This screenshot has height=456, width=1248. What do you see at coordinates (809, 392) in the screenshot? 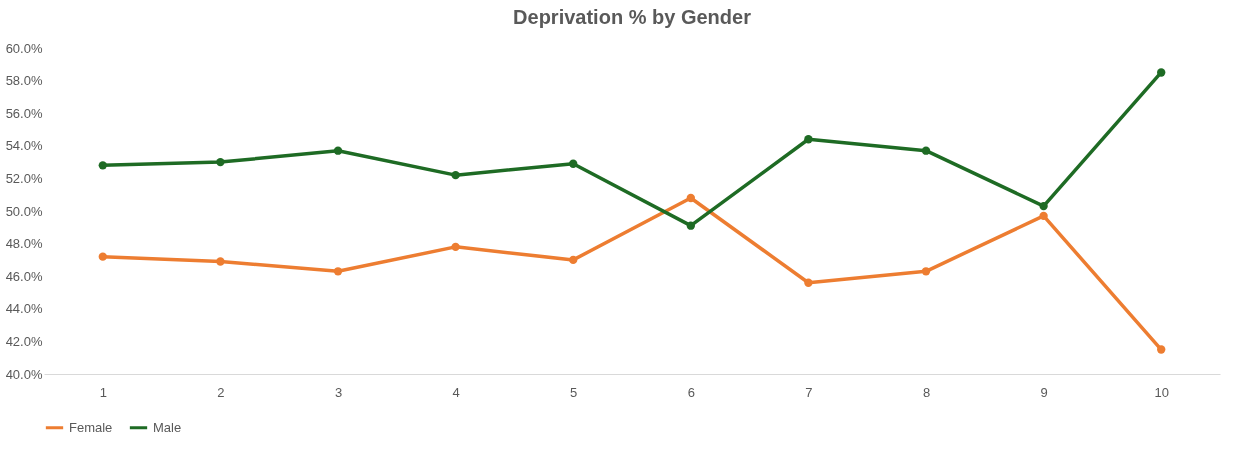
I see `x-tick-label: 7` at bounding box center [809, 392].